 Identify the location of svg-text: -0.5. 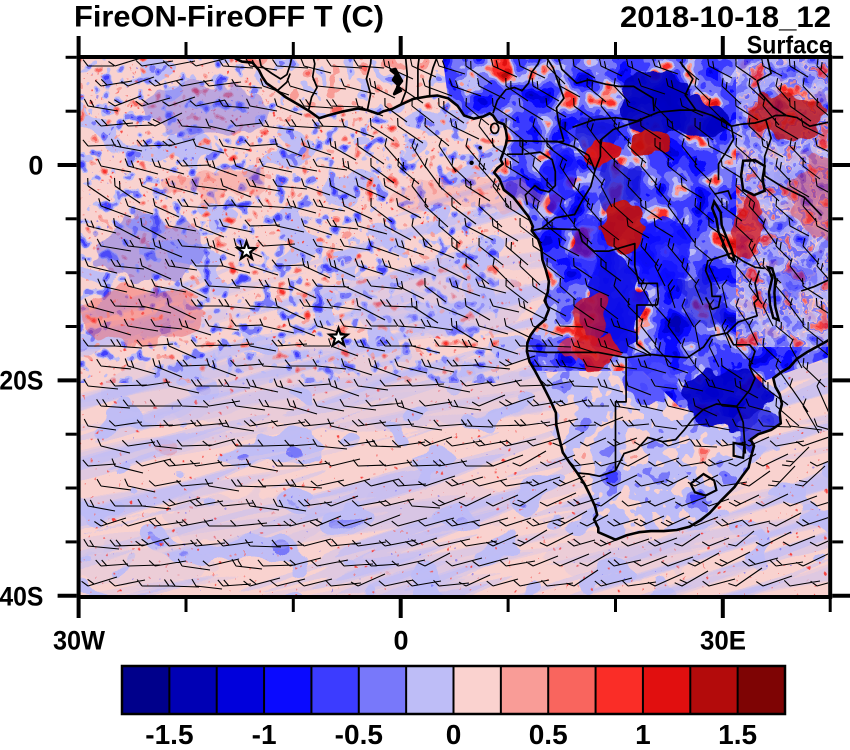
(359, 734).